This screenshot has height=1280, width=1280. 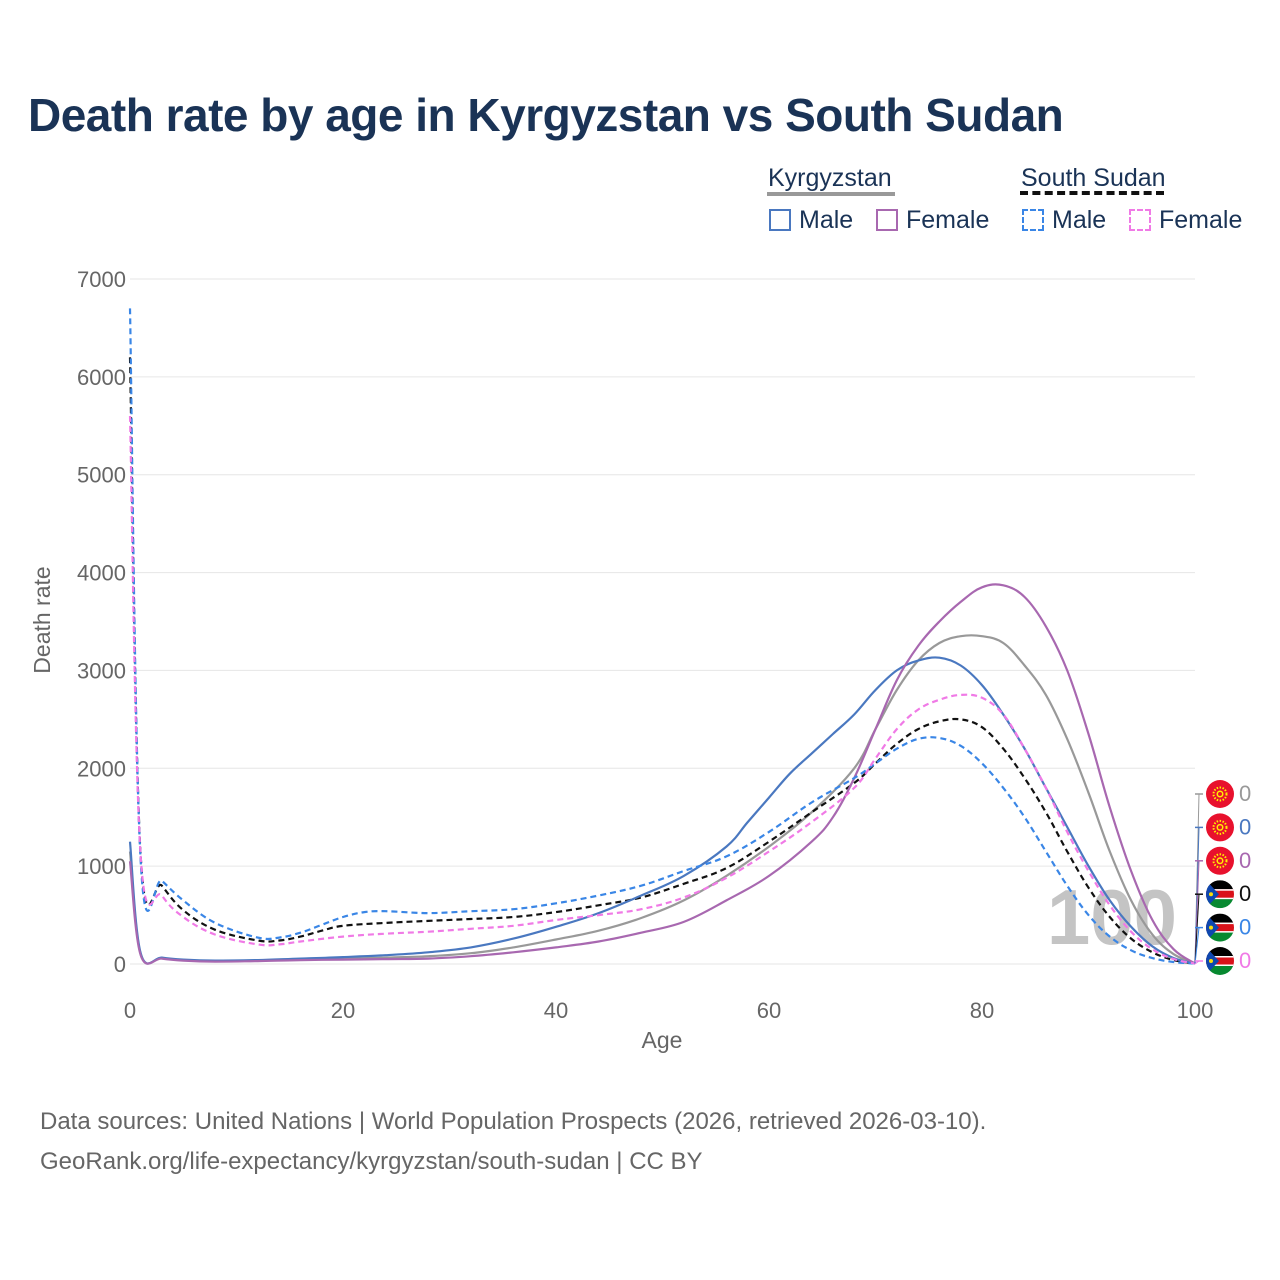 What do you see at coordinates (1245, 960) in the screenshot?
I see `end-value-ss-female: 0` at bounding box center [1245, 960].